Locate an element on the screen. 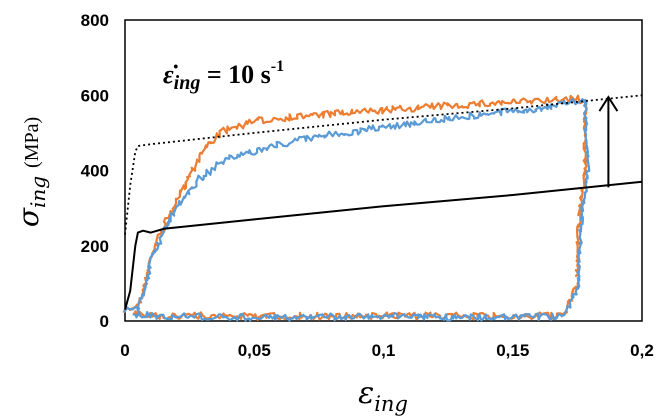 The width and height of the screenshot is (665, 416). y-tick-label-2: 400 is located at coordinates (95, 171).